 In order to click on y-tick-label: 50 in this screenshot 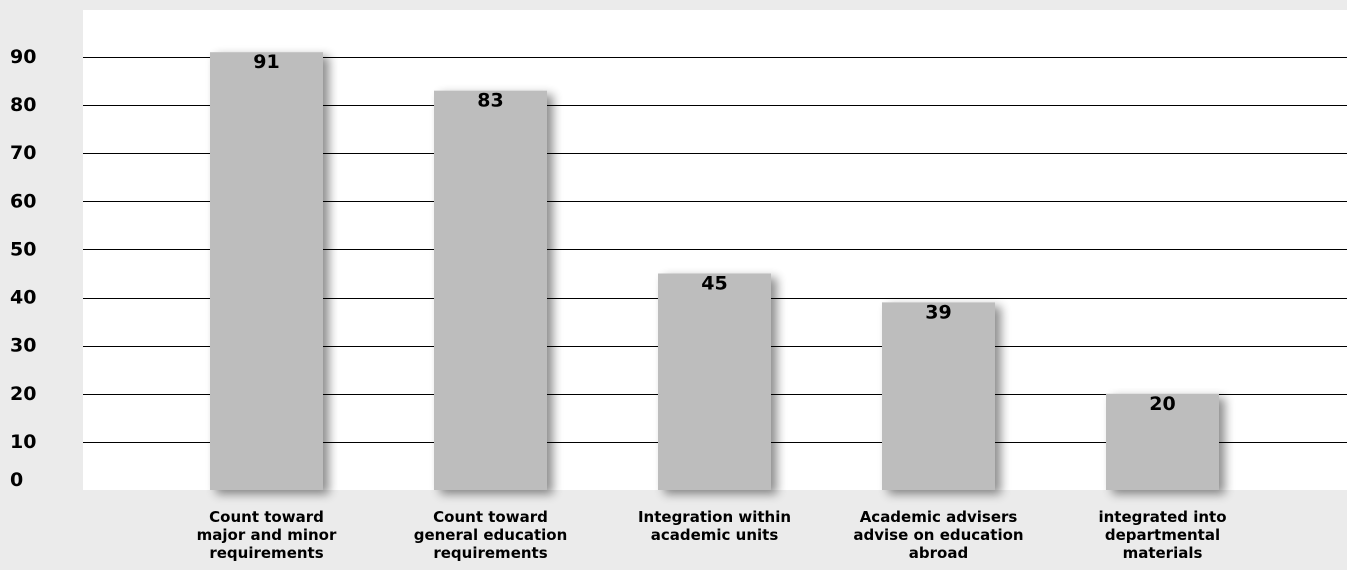, I will do `click(23, 249)`.